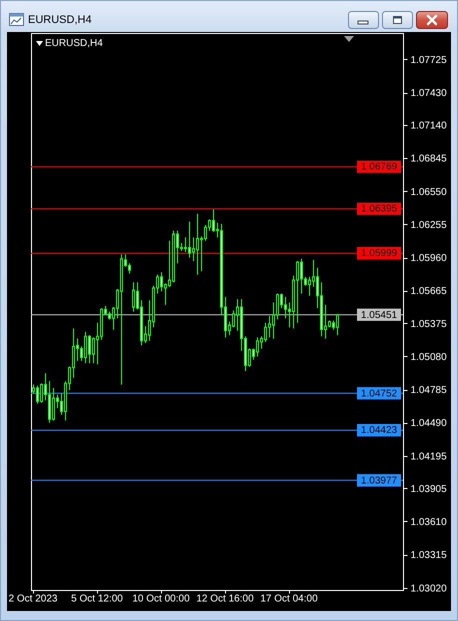  I want to click on y-tick-label: 1.03905, so click(429, 489).